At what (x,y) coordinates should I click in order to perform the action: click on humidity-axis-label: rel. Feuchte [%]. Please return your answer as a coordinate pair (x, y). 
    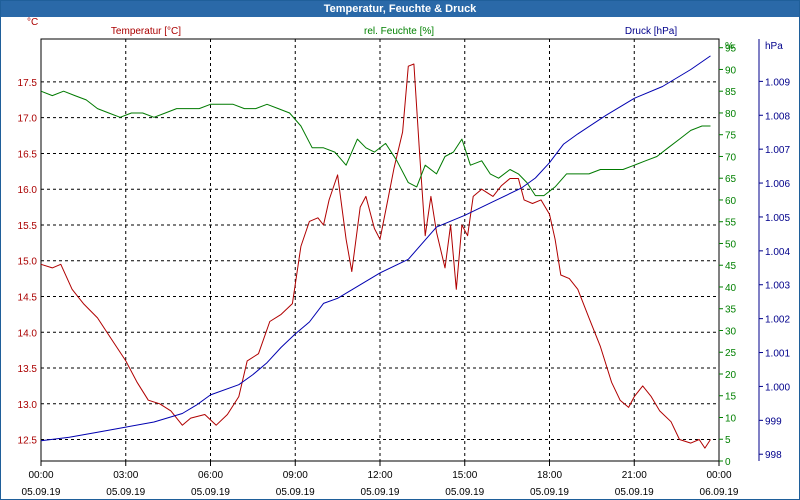
    Looking at the image, I should click on (399, 31).